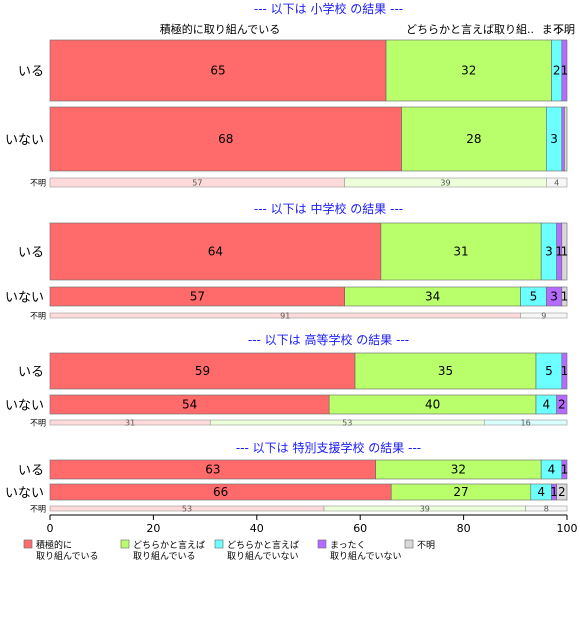 This screenshot has width=580, height=636. Describe the element at coordinates (189, 405) in the screenshot. I see `bar-value-label: 54` at that location.